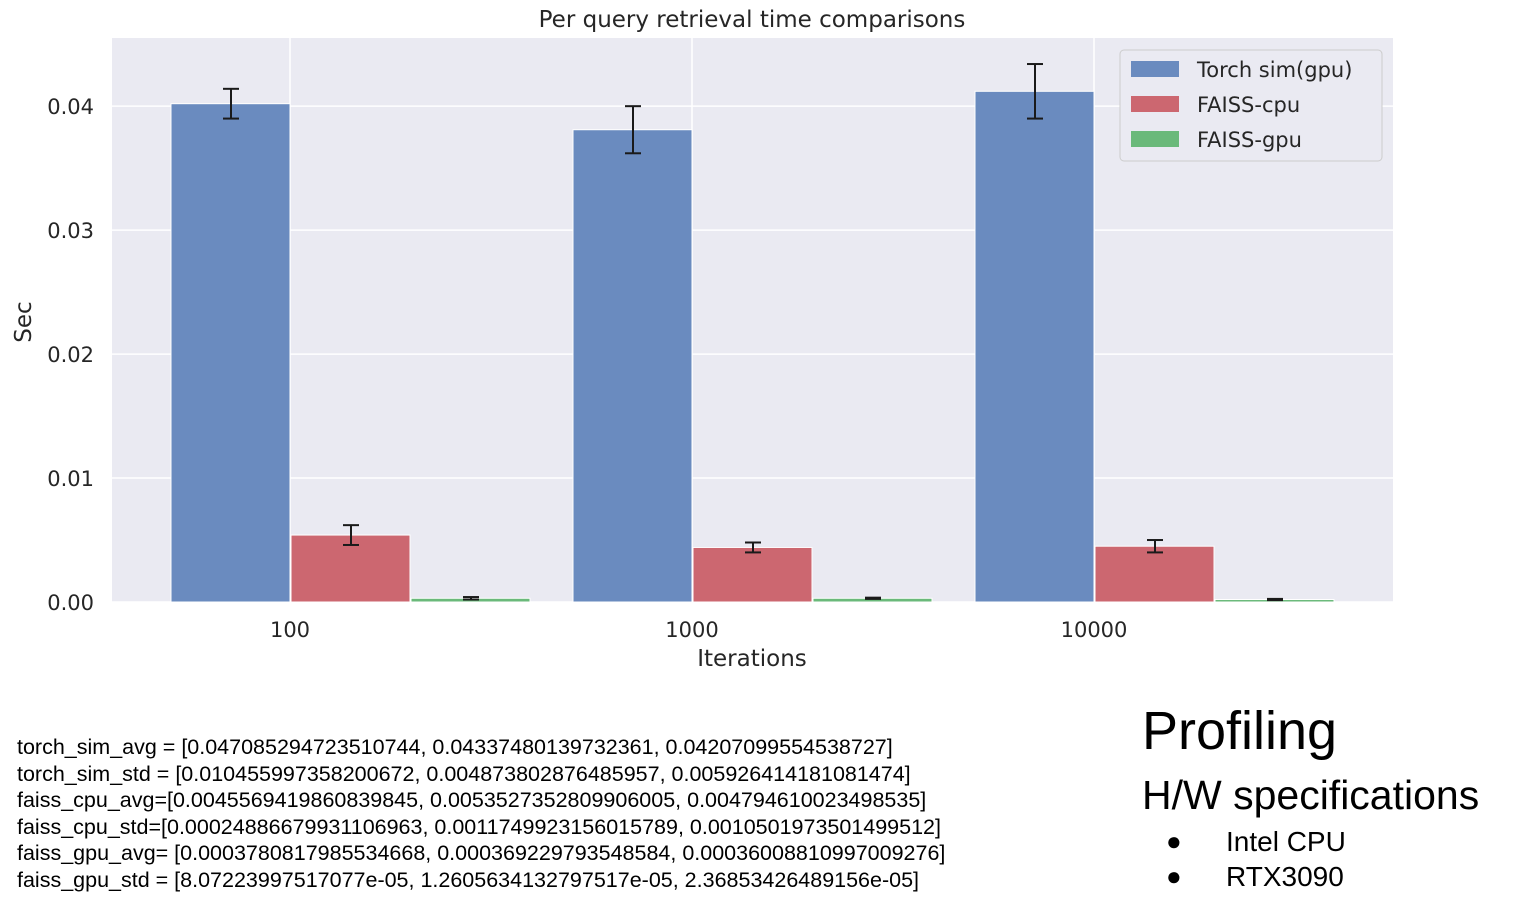 This screenshot has width=1517, height=924. I want to click on hw-item-cpu: ● Intel CPU, so click(1253, 841).